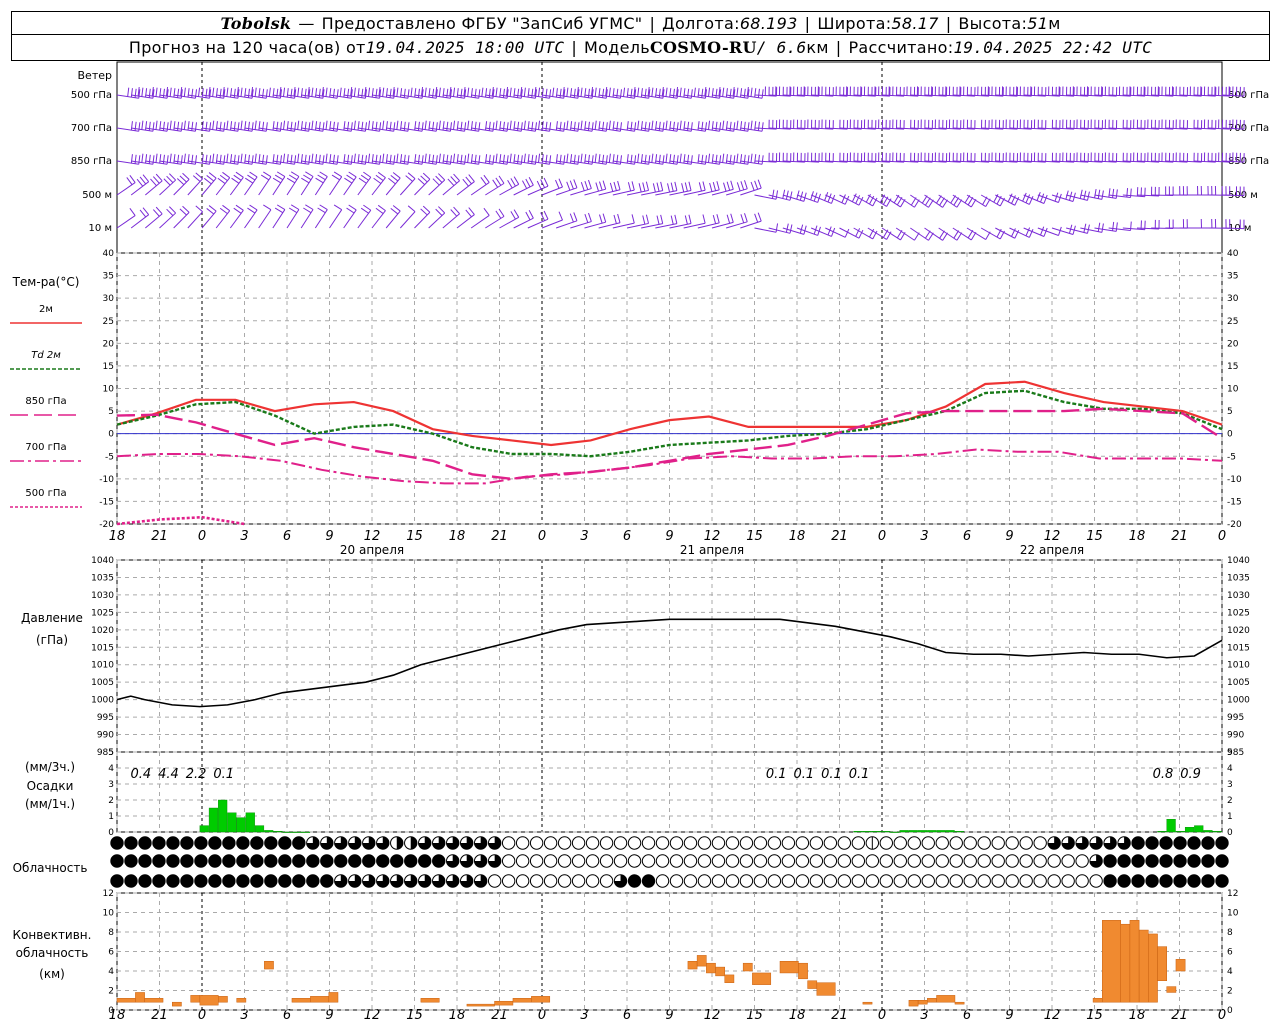 The height and width of the screenshot is (1024, 1280). What do you see at coordinates (52, 953) in the screenshot?
I see `conv-axis-title-2: облачность` at bounding box center [52, 953].